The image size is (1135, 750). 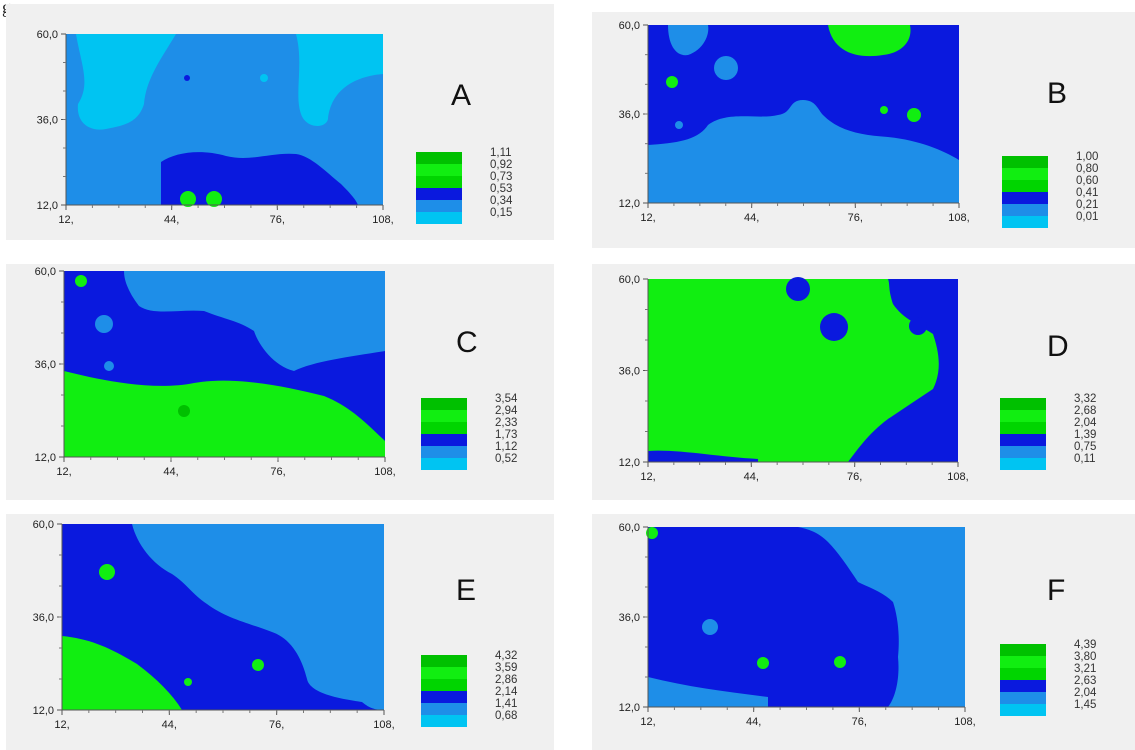 I want to click on contour-plot-f: 12, 44, 76, 108, 60,0 36,0 12,0, so click(x=797, y=625).